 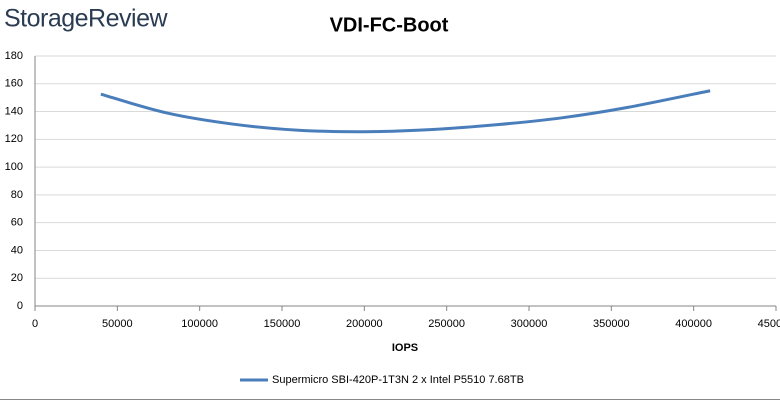 I want to click on x-tick-label: 450000, so click(x=769, y=324).